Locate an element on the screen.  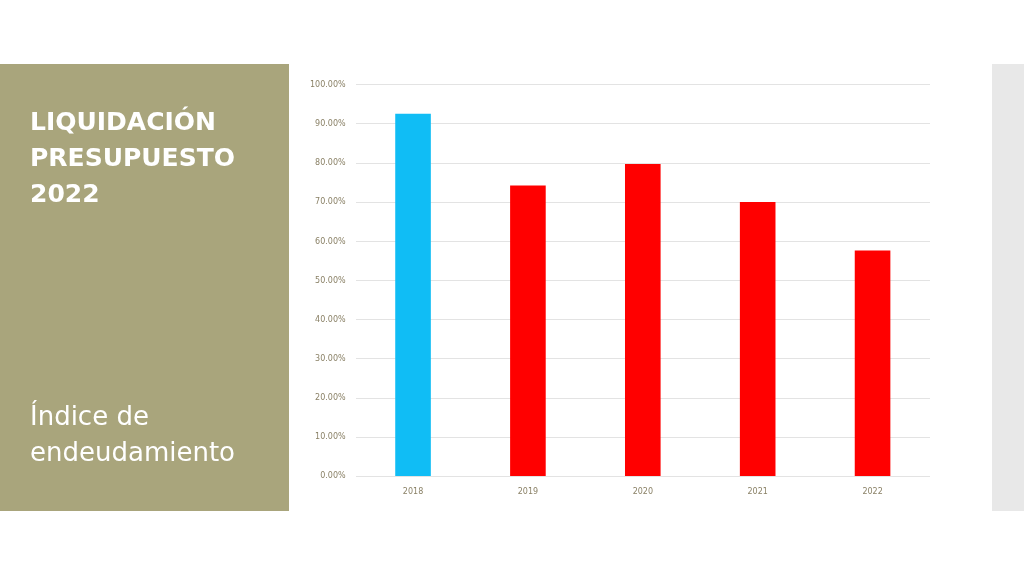
x-tick-label: 2019 is located at coordinates (528, 492).